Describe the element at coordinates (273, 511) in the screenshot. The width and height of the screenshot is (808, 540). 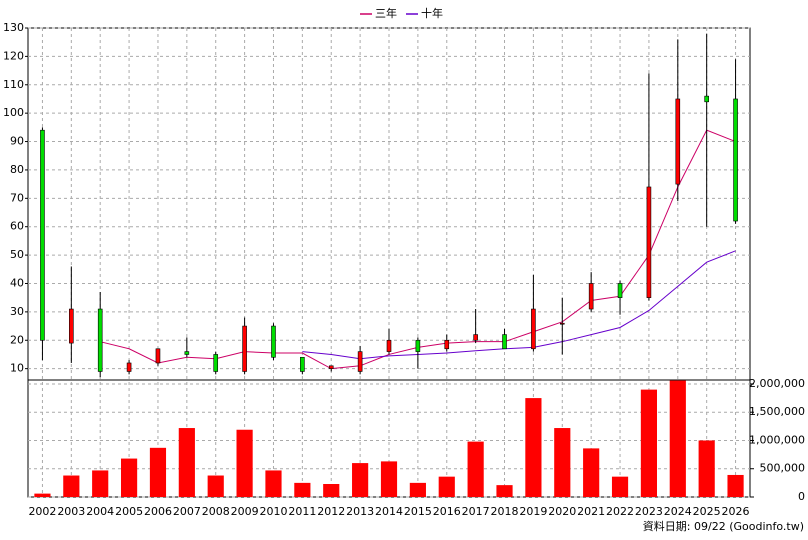
I see `x-tick-label: 2010` at that location.